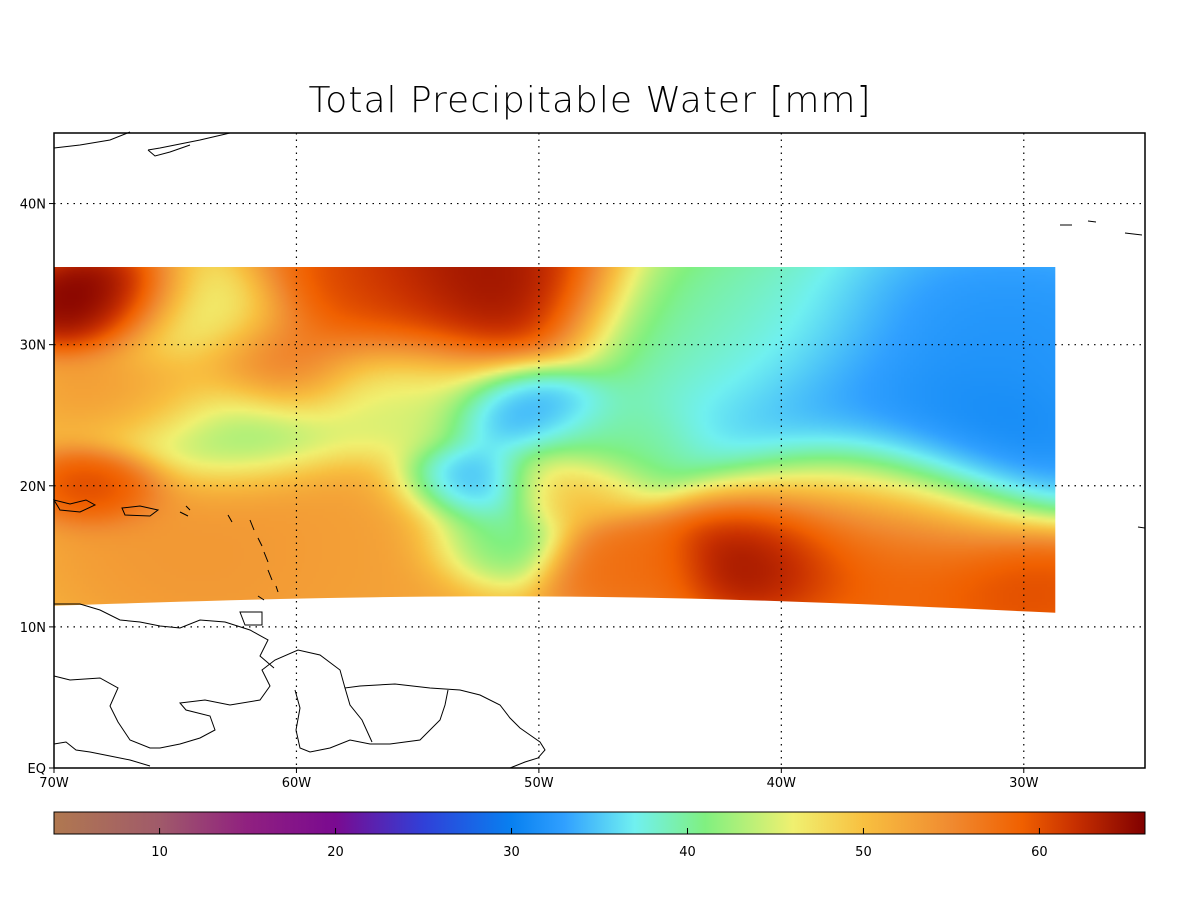  What do you see at coordinates (599, 823) in the screenshot?
I see `colorbar-ramp` at bounding box center [599, 823].